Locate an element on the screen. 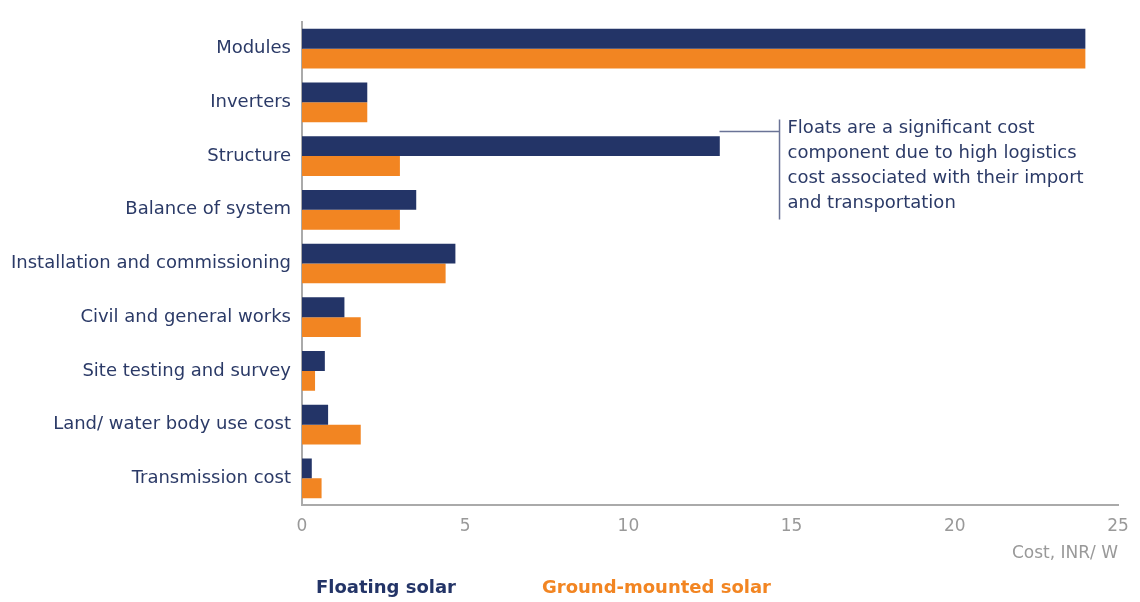 This screenshot has height=602, width=1140. x-tick-label: 10 is located at coordinates (628, 524).